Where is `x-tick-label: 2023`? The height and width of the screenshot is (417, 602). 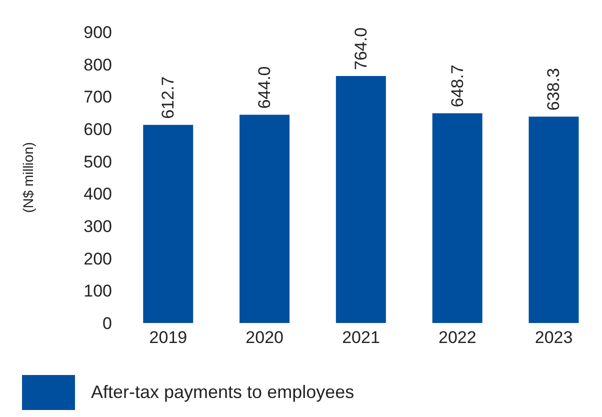
x-tick-label: 2023 is located at coordinates (553, 338).